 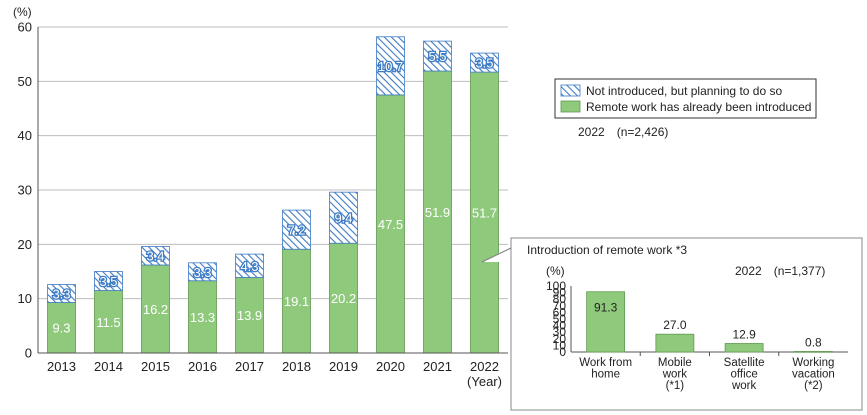 I want to click on inset-y-tick-label: 60, so click(x=560, y=312).